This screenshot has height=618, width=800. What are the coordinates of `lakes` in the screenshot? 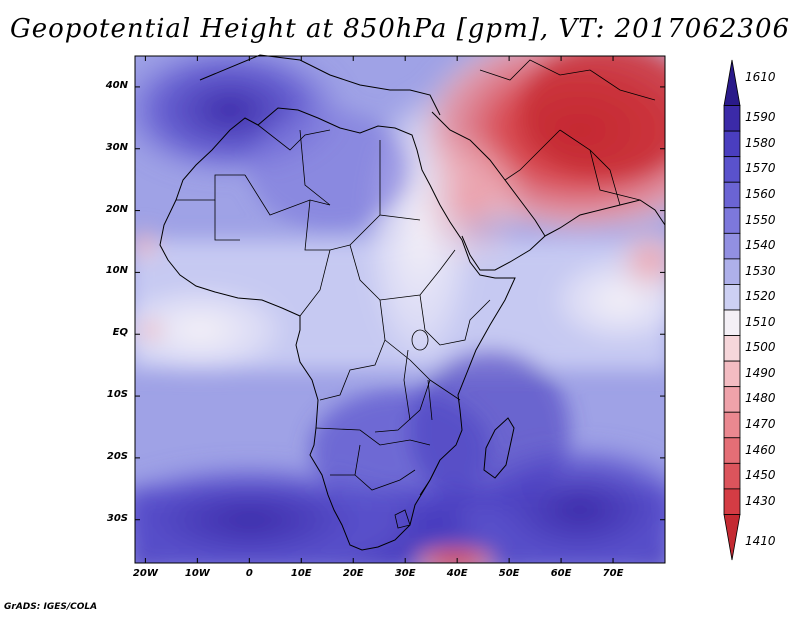 It's located at (418, 375).